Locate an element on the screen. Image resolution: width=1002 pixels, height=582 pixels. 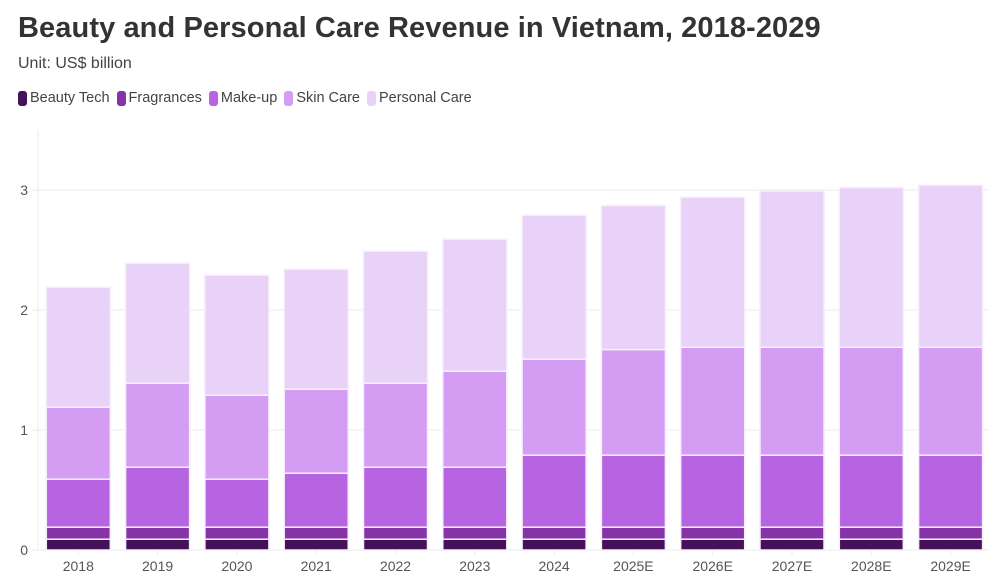
bar-segment-make-up-2028e is located at coordinates (871, 491).